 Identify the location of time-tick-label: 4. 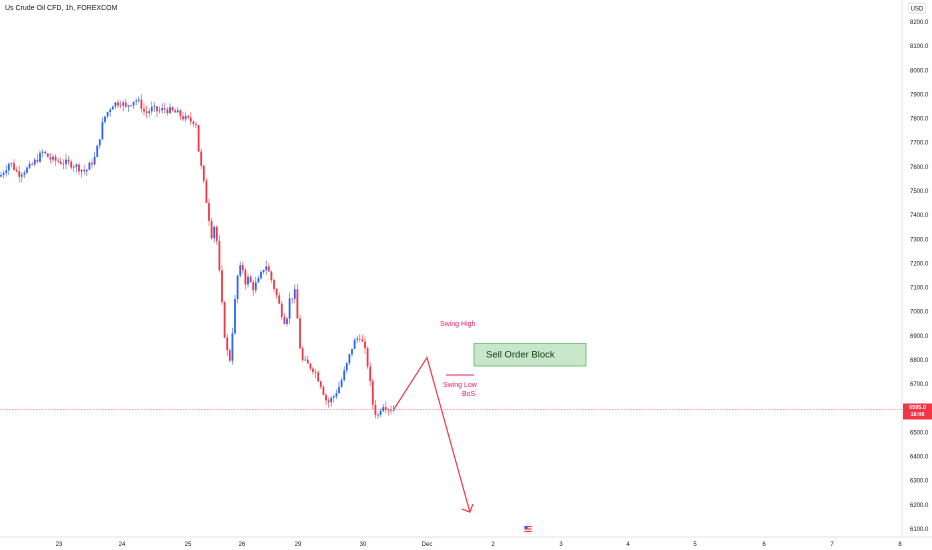
(628, 545).